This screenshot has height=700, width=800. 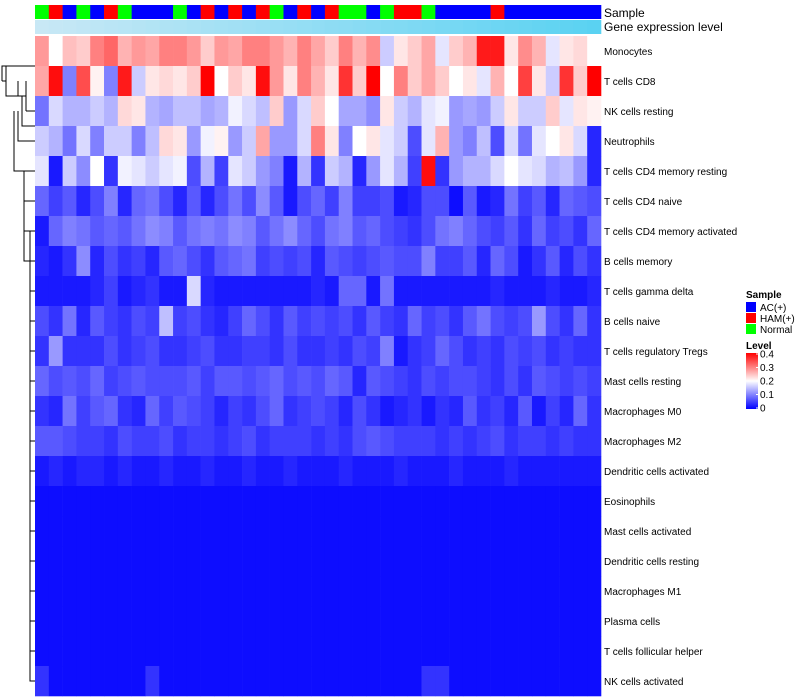 What do you see at coordinates (656, 472) in the screenshot?
I see `row-label: Dendritic cells activated` at bounding box center [656, 472].